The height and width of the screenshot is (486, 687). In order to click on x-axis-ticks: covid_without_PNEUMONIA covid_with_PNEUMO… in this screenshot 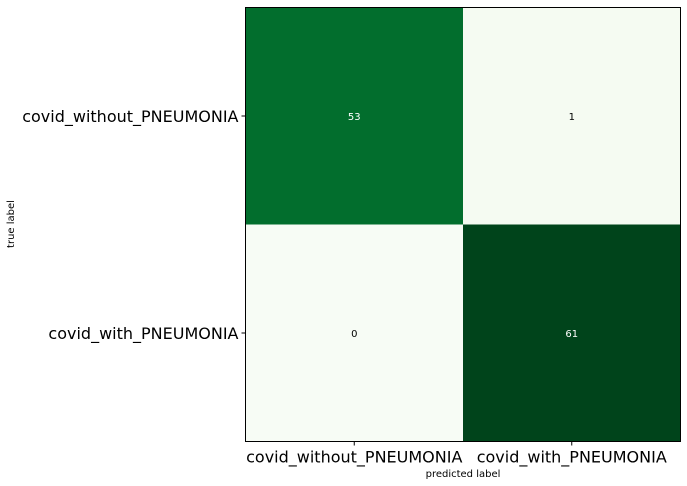, I will do `click(456, 454)`.